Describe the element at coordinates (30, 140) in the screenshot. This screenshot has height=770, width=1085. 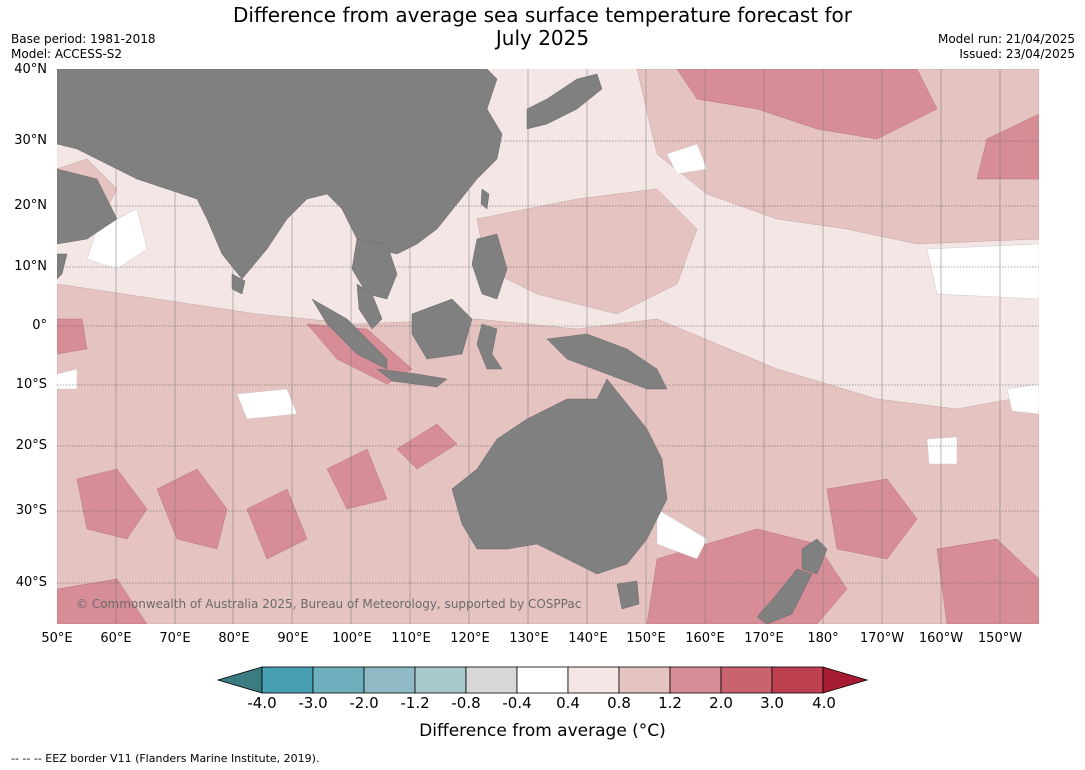
I see `lat-label: 30°N` at that location.